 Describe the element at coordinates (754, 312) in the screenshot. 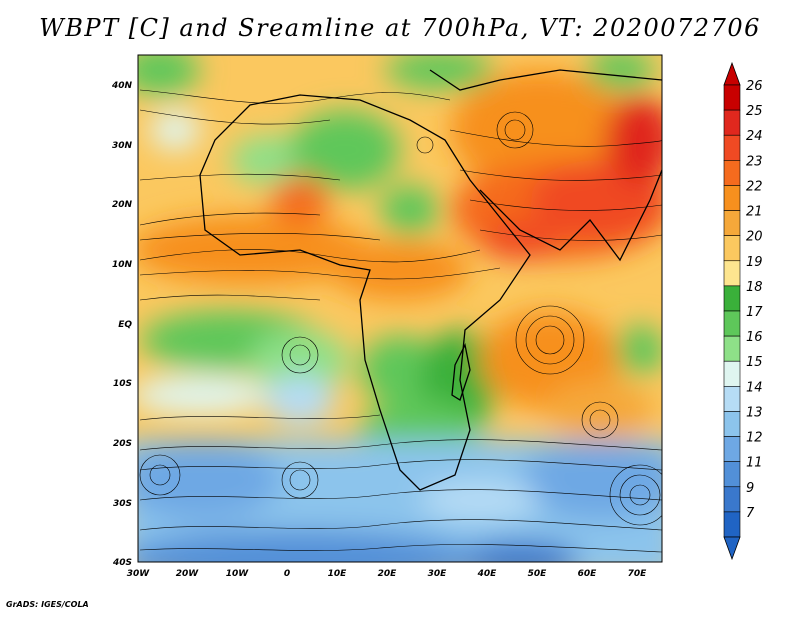

I see `colorbar-label: 17` at that location.